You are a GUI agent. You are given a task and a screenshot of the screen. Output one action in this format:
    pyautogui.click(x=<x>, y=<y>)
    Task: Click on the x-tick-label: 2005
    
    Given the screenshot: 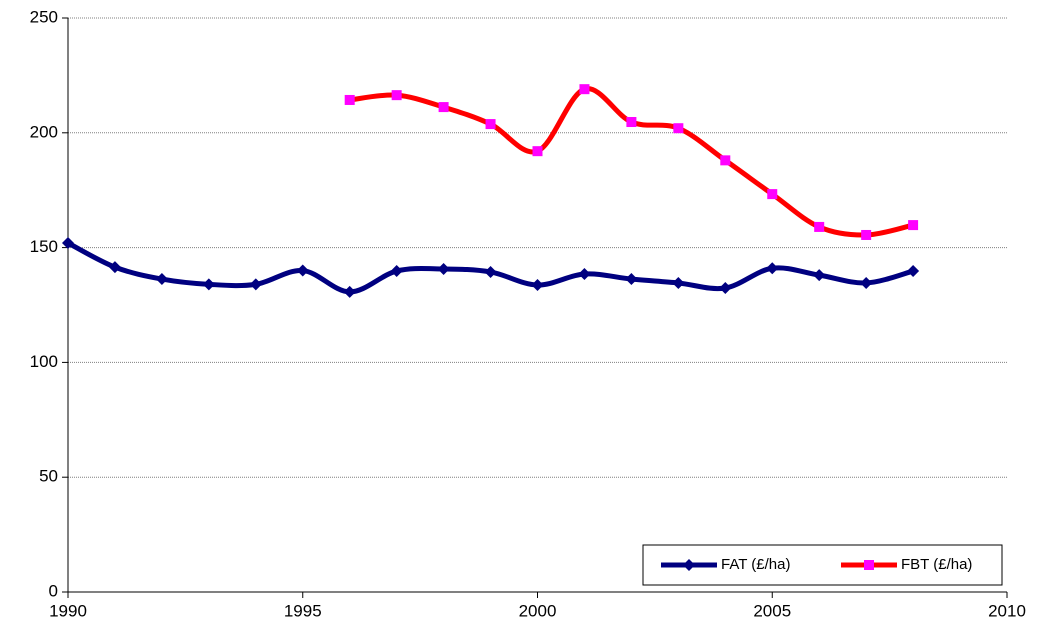 What is the action you would take?
    pyautogui.click(x=772, y=610)
    